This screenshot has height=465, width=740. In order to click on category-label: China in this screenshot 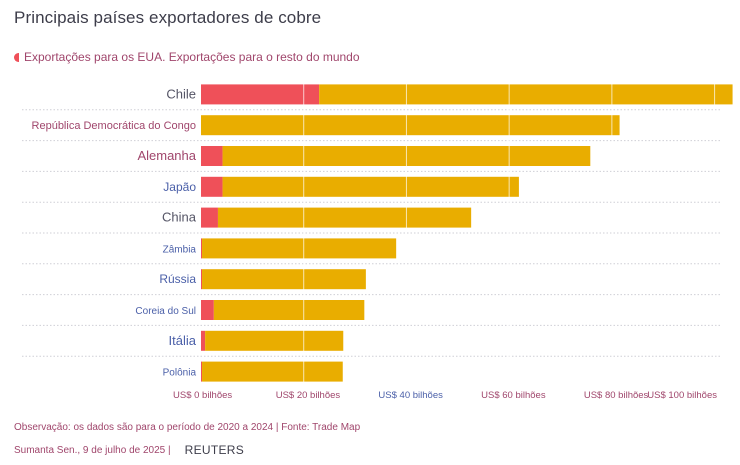, I will do `click(179, 217)`.